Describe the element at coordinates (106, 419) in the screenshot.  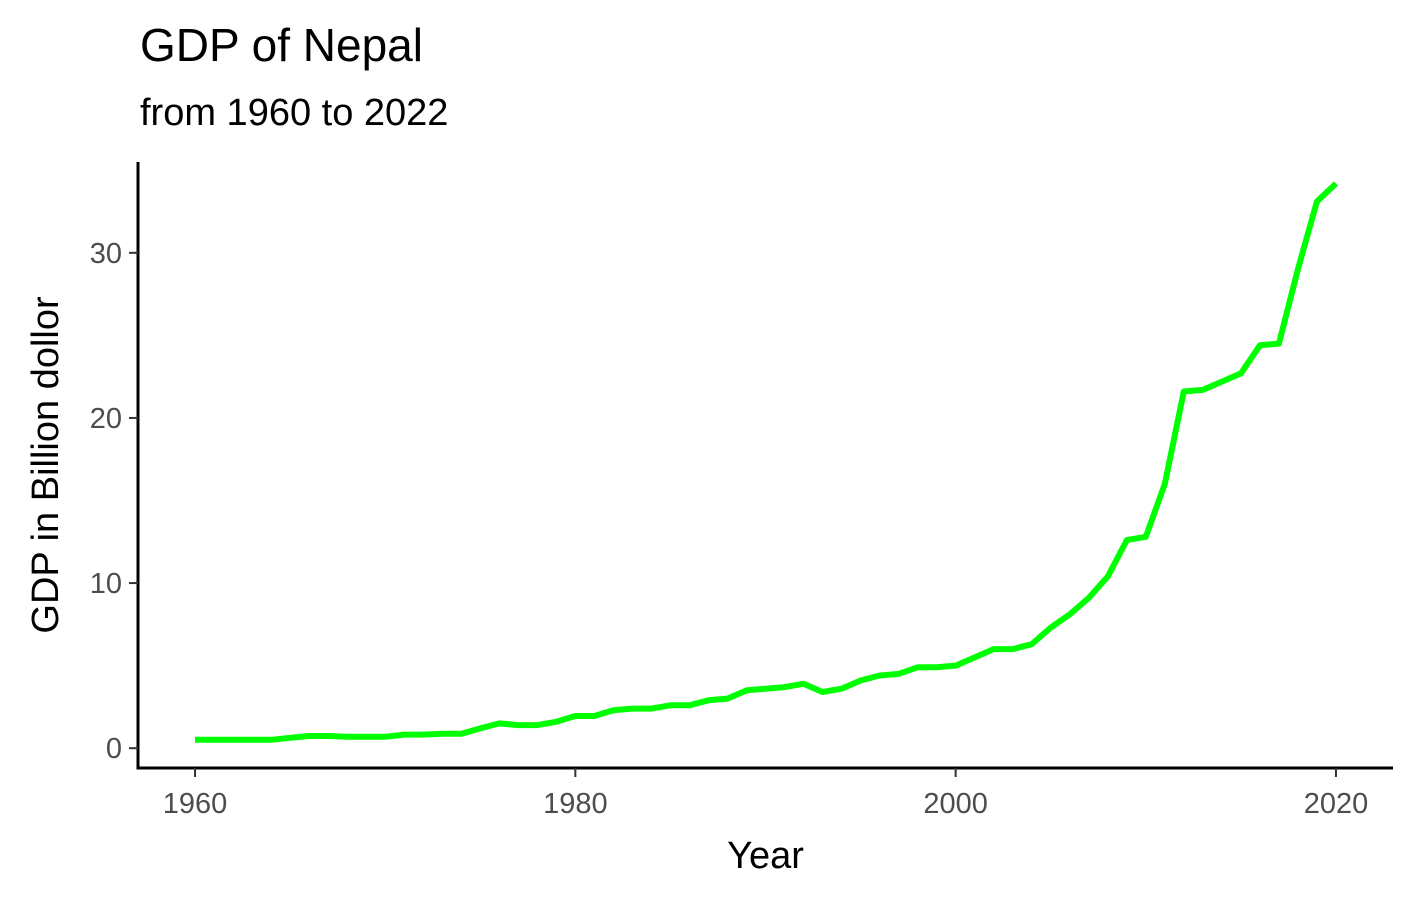
I see `y-tick-label: 20` at that location.